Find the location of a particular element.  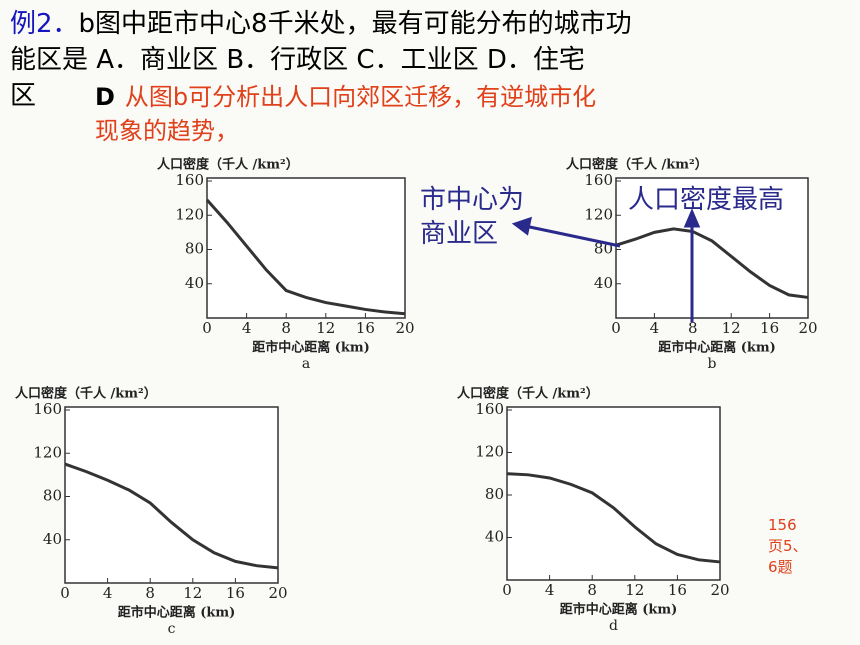

annotation-line: 人口密度最高 is located at coordinates (706, 200).